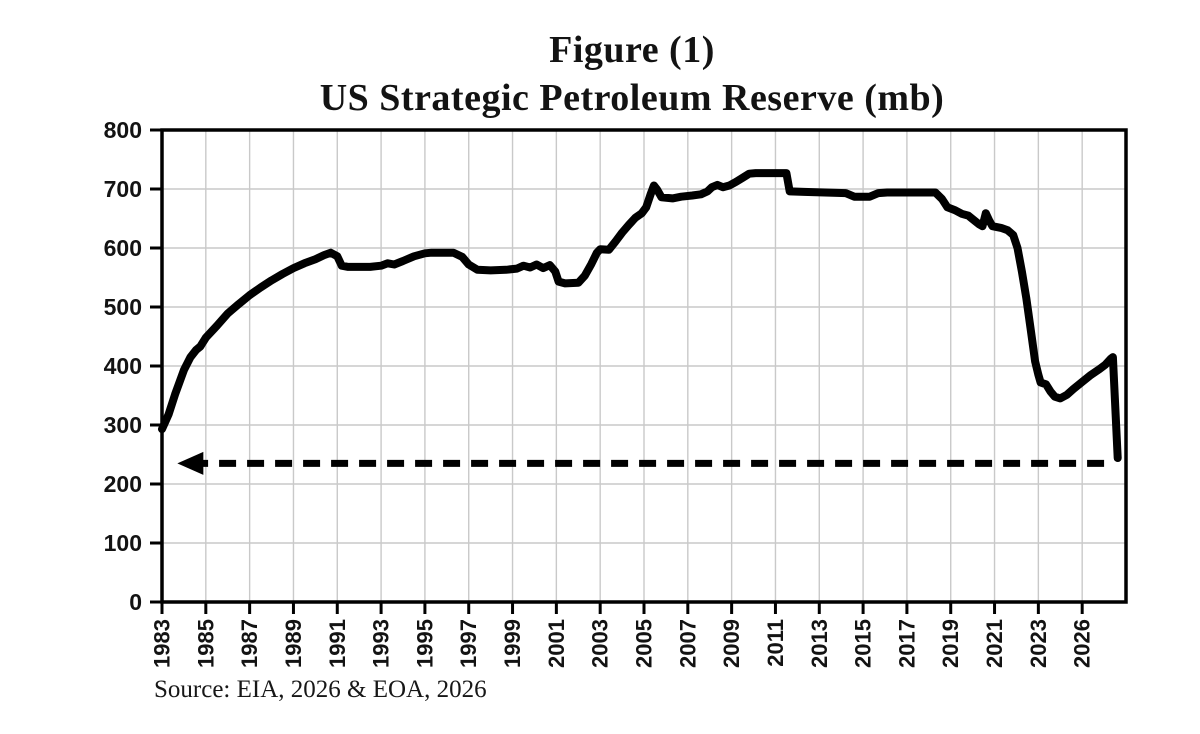 This screenshot has height=734, width=1200. I want to click on x-tick-label: 2017, so click(906, 643).